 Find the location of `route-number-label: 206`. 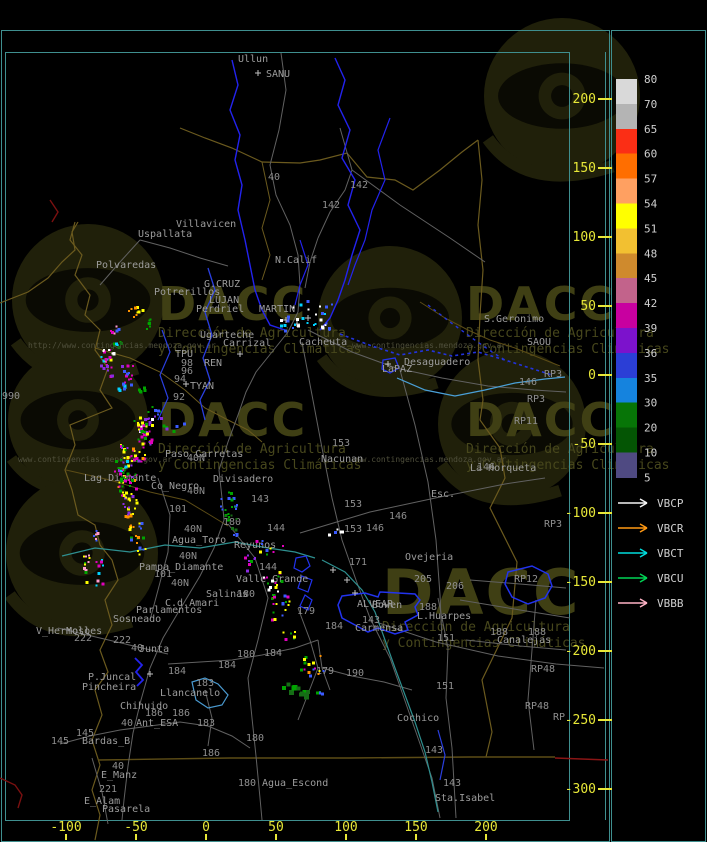

route-number-label: 206 is located at coordinates (455, 586).